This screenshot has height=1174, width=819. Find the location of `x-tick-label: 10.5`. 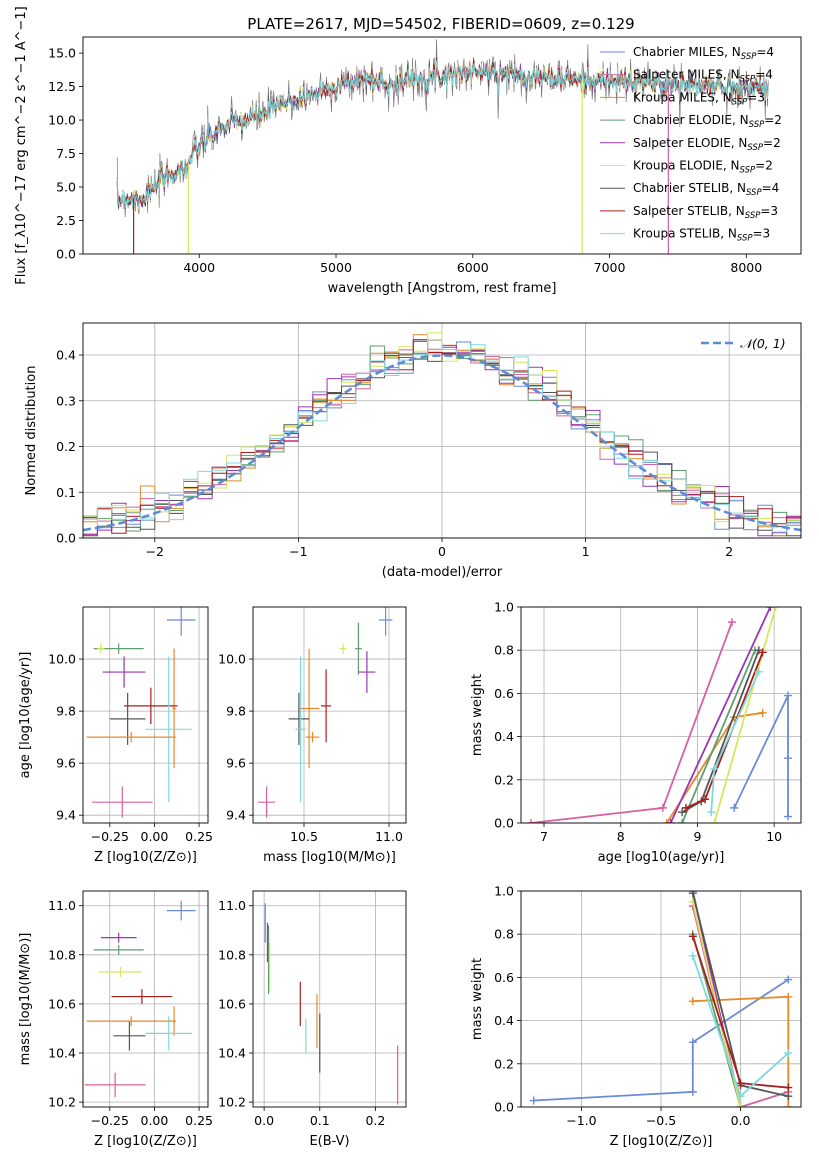

x-tick-label: 10.5 is located at coordinates (304, 836).